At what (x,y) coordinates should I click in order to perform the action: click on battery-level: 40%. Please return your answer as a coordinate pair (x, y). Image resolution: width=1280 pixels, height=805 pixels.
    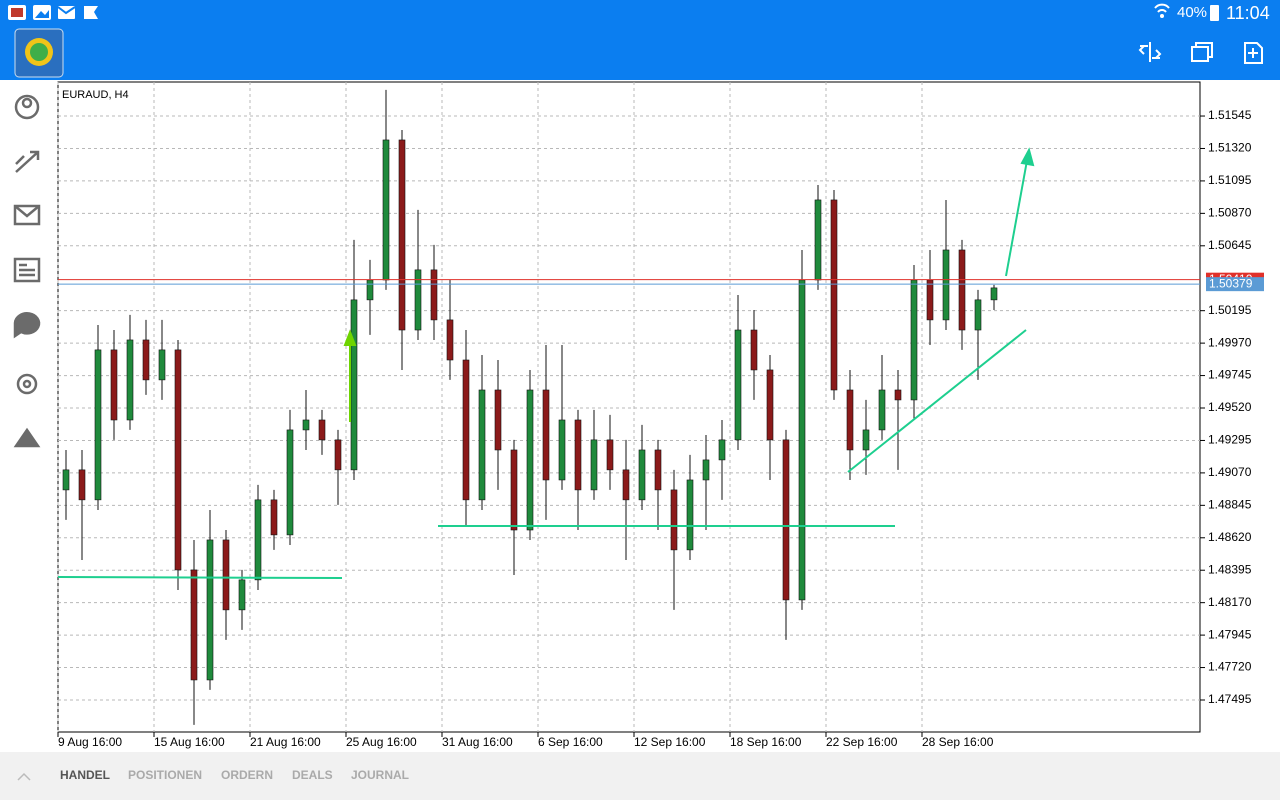
    Looking at the image, I should click on (1192, 12).